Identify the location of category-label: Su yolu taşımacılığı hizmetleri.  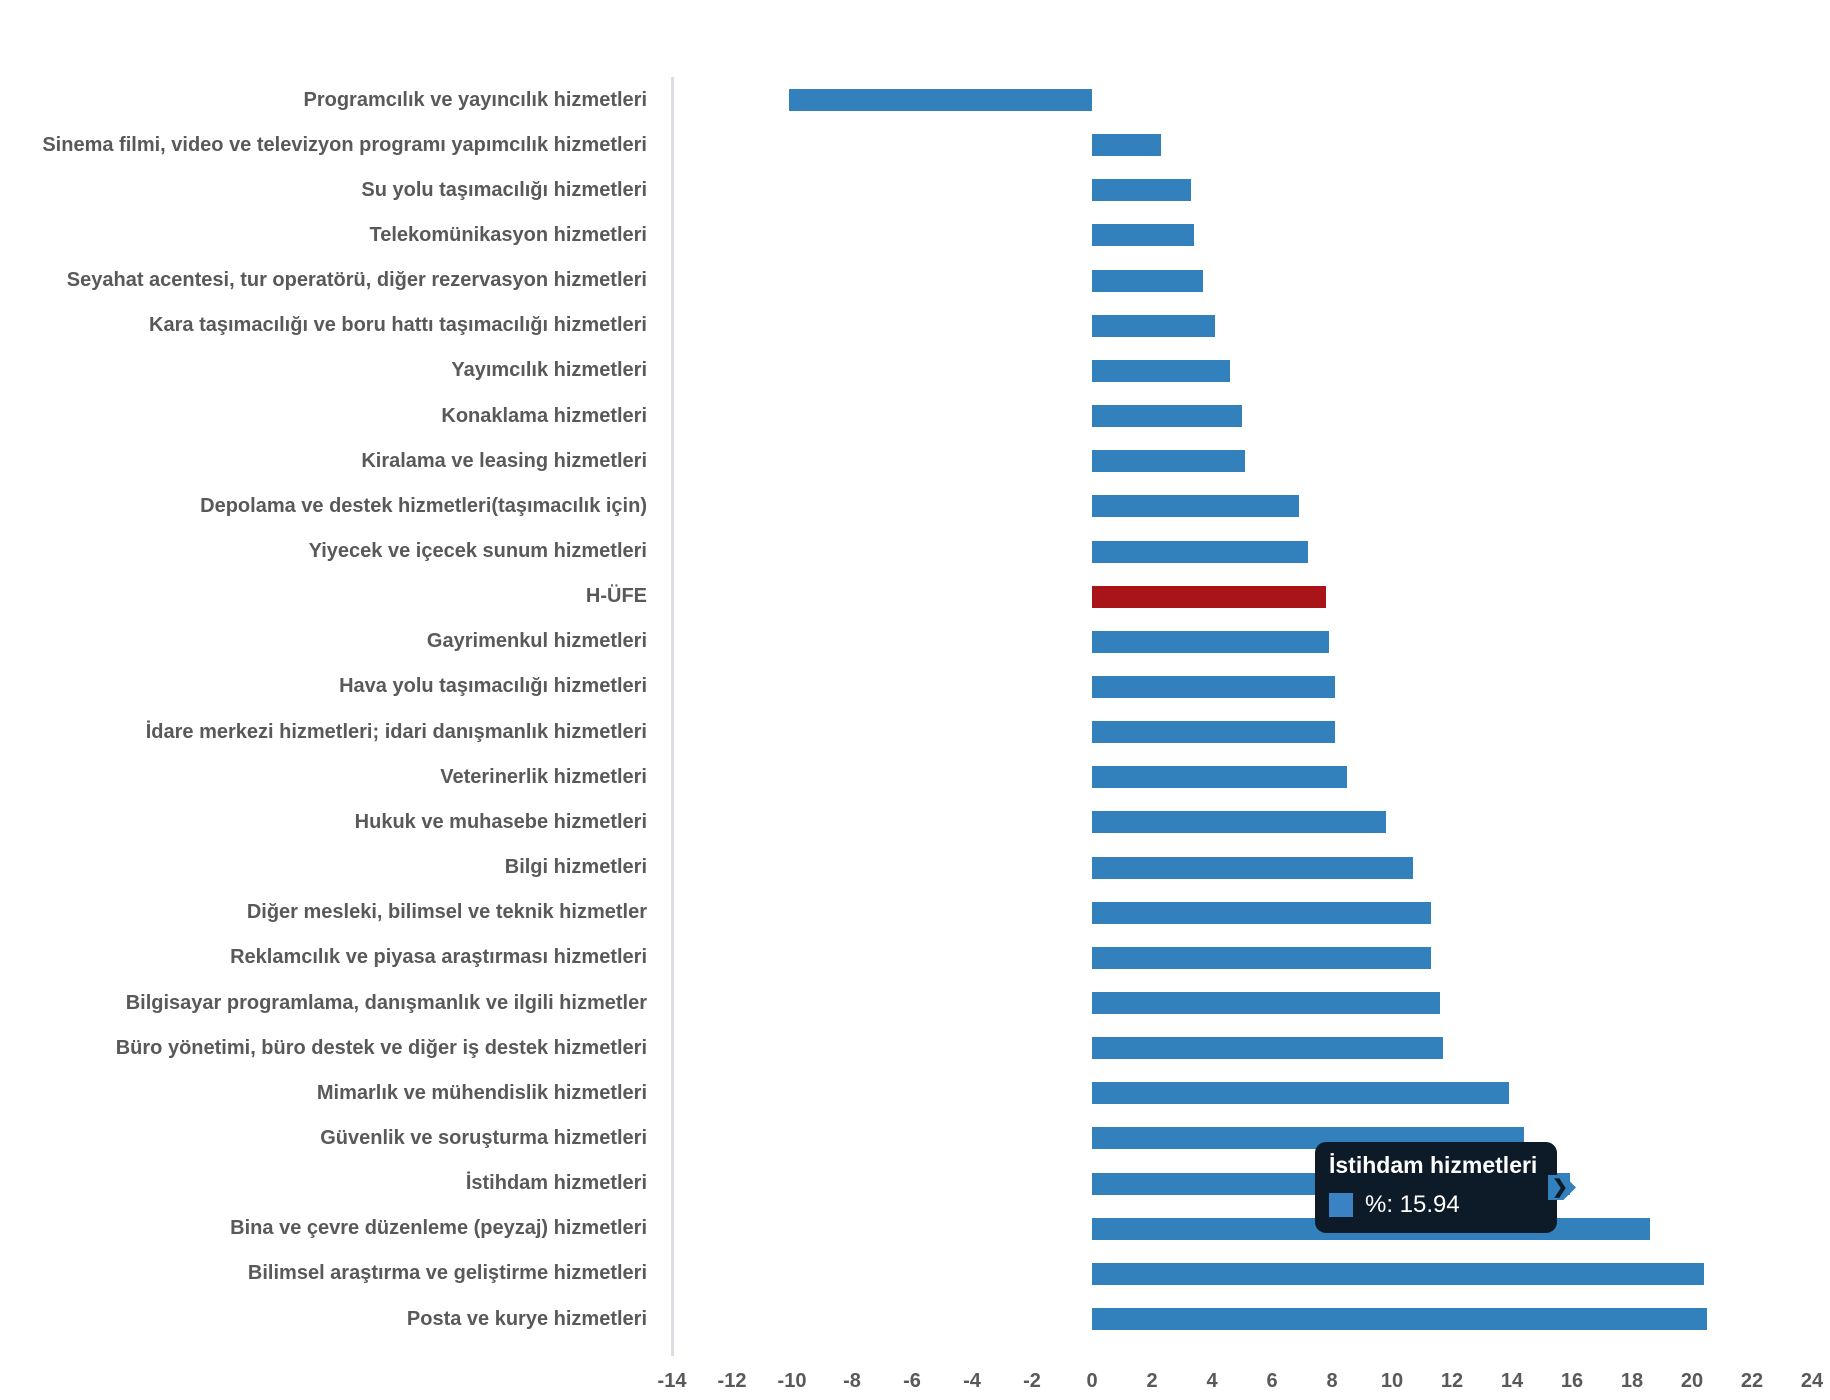
(504, 189).